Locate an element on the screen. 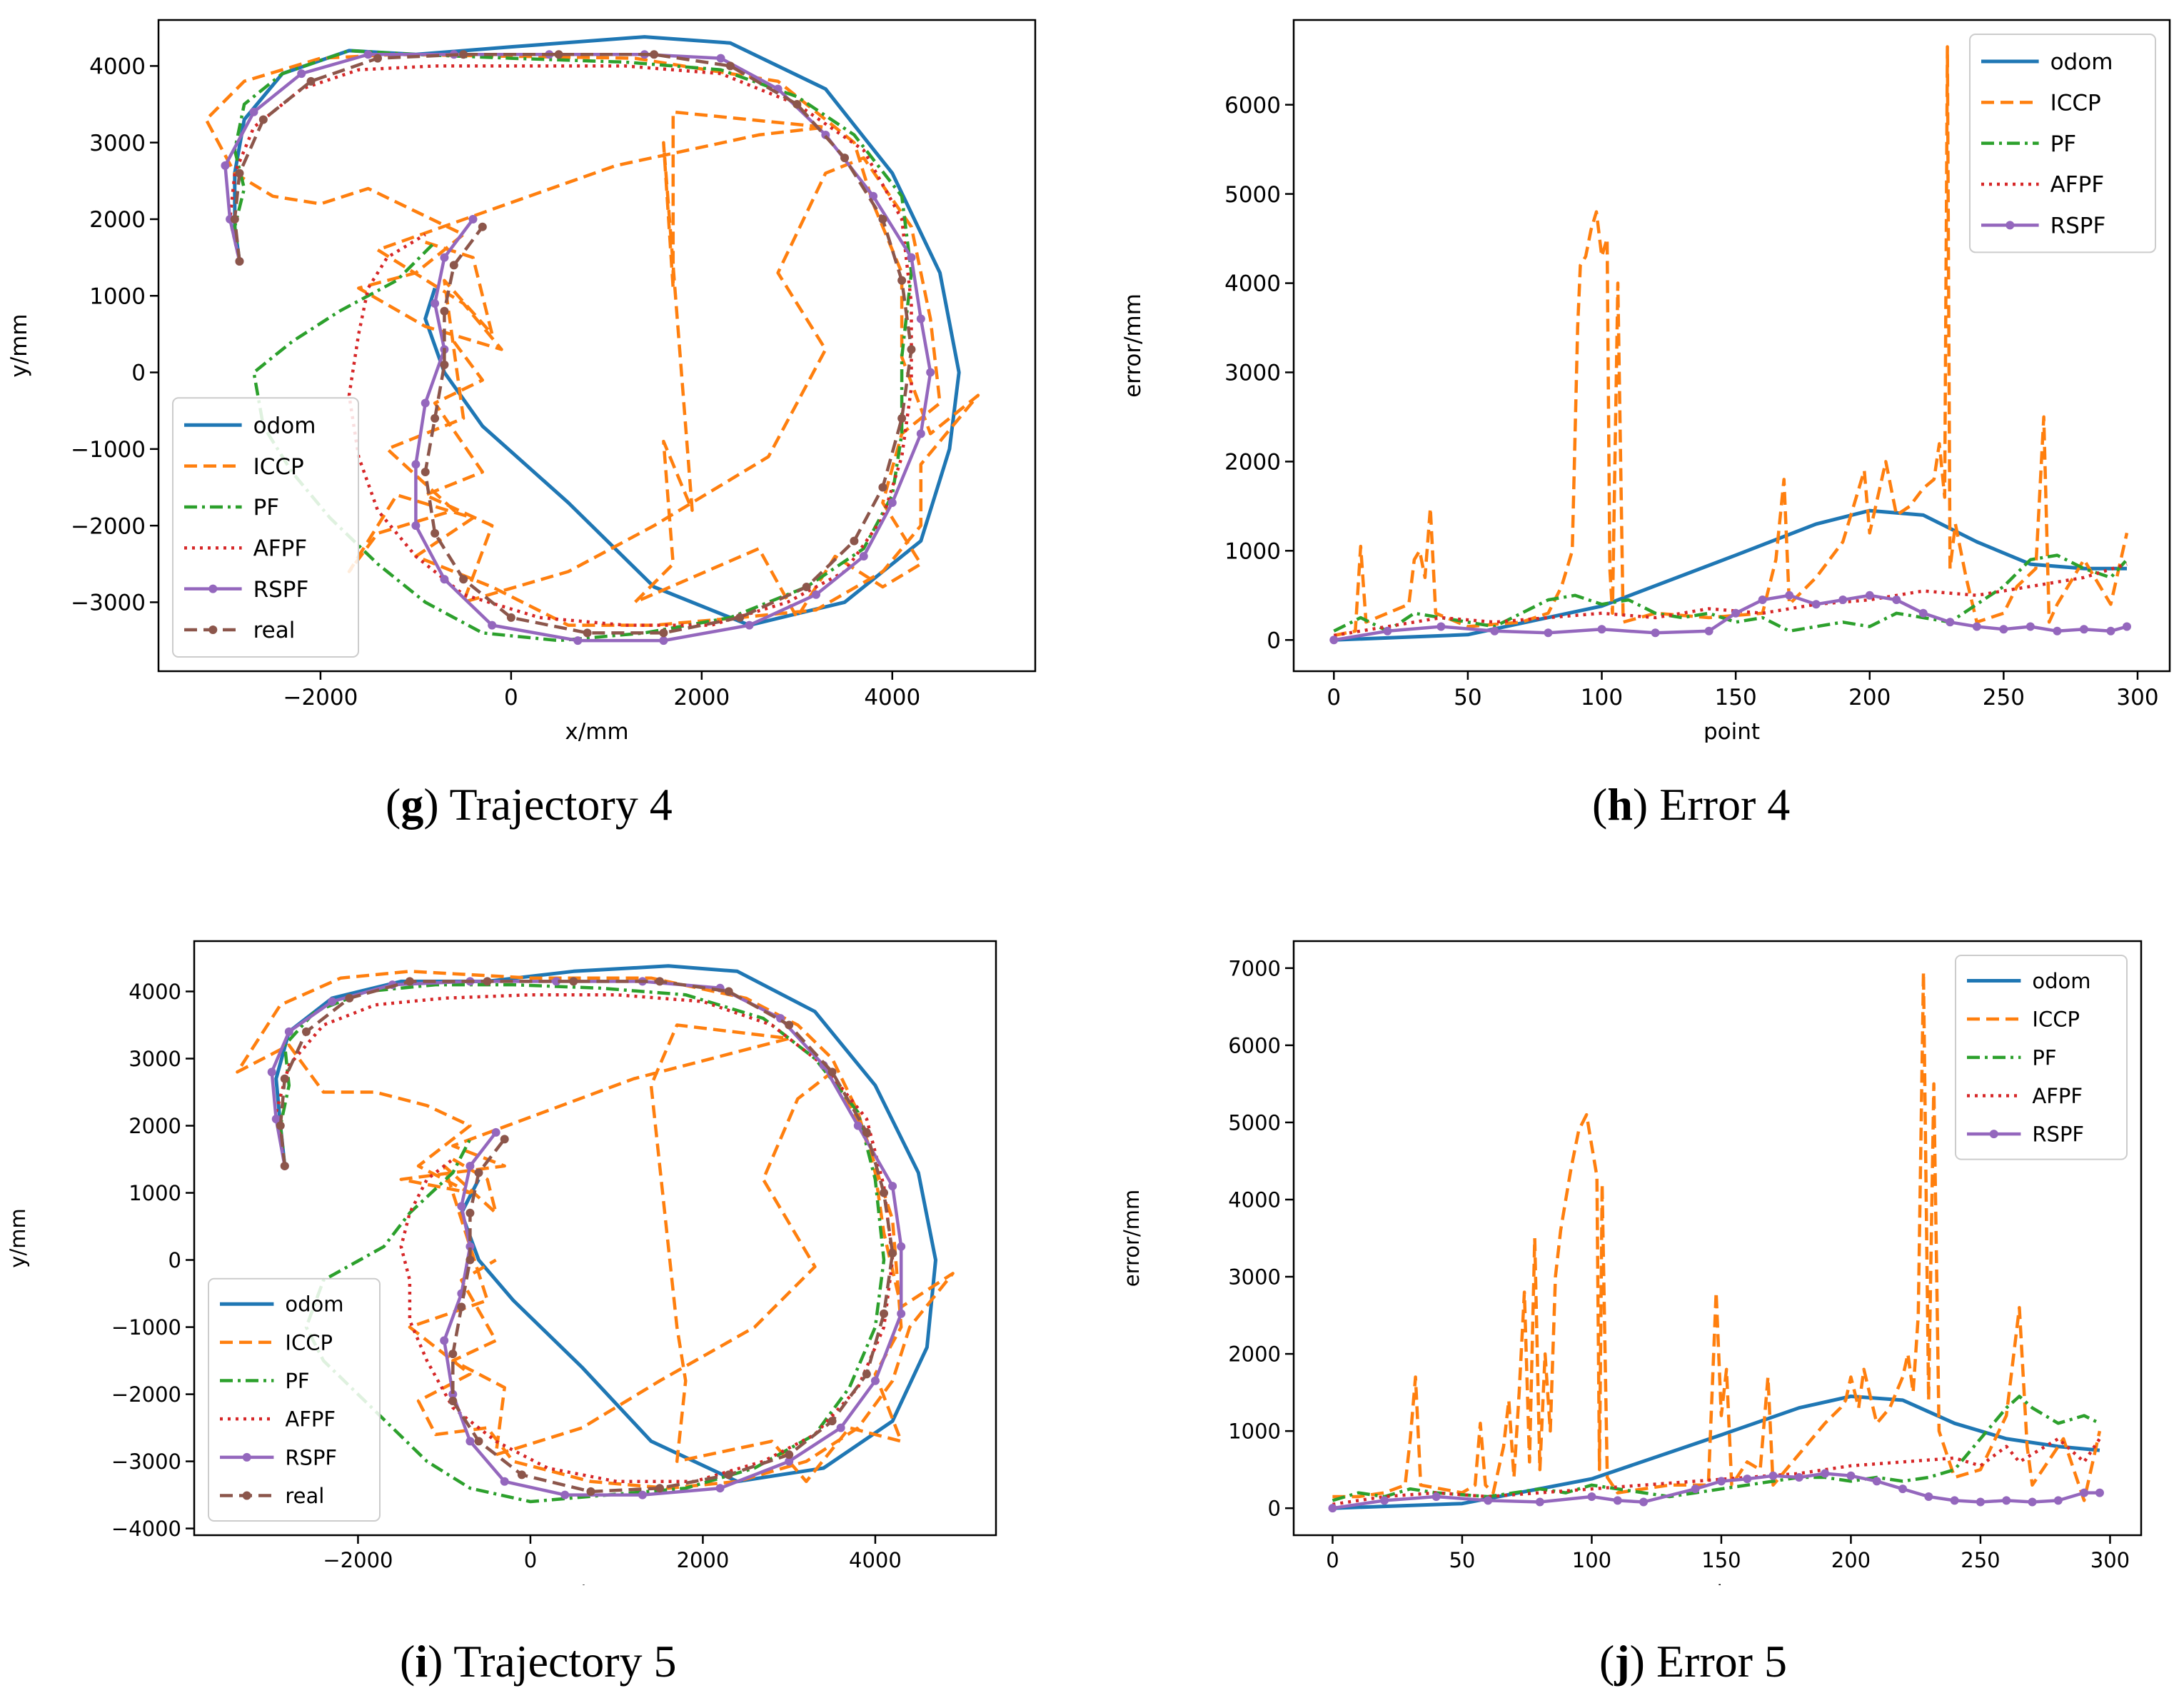  series-rspf-line is located at coordinates (1730, 617).